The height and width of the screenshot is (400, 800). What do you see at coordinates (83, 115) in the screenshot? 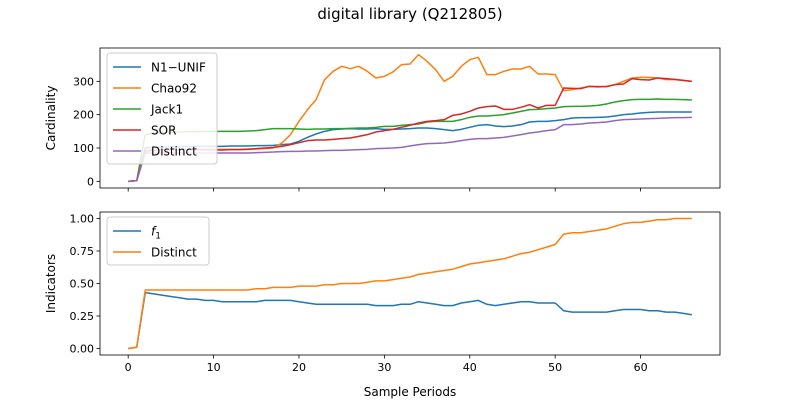
I see `y-tick-label: 200` at bounding box center [83, 115].